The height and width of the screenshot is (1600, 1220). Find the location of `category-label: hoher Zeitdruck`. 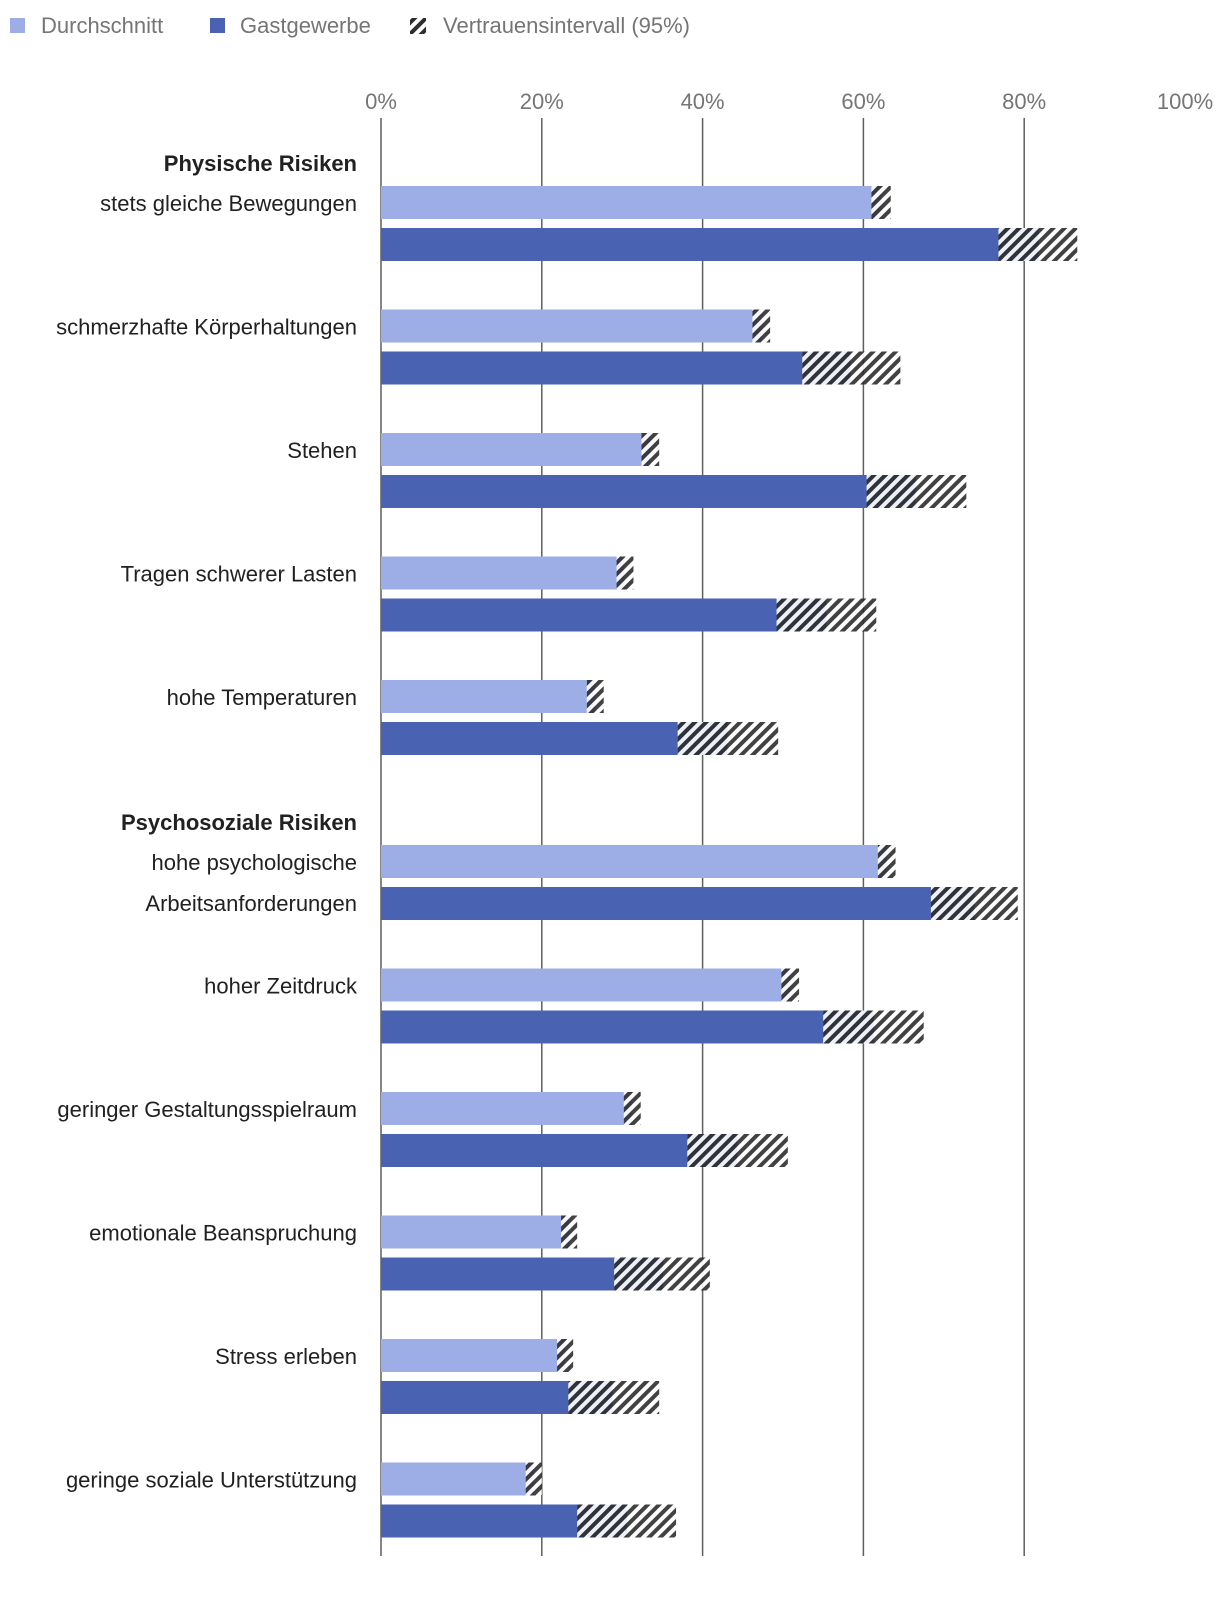

category-label: hoher Zeitdruck is located at coordinates (281, 986).